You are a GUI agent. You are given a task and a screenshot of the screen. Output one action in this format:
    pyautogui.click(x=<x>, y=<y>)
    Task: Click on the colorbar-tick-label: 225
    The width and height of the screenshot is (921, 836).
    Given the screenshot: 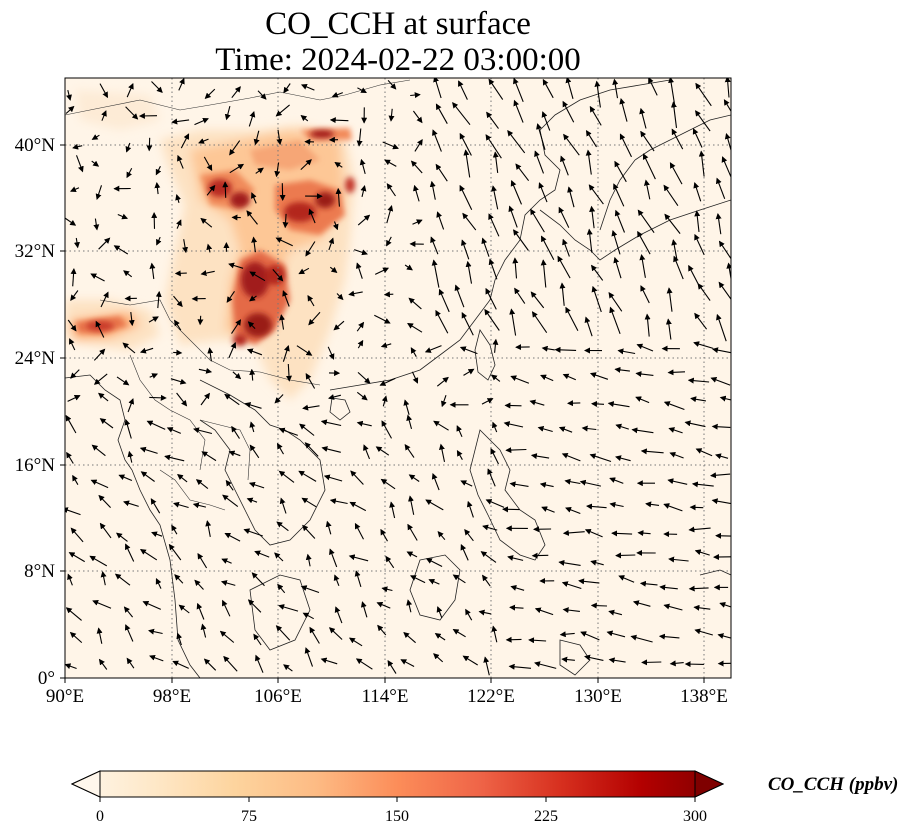 What is the action you would take?
    pyautogui.click(x=546, y=816)
    